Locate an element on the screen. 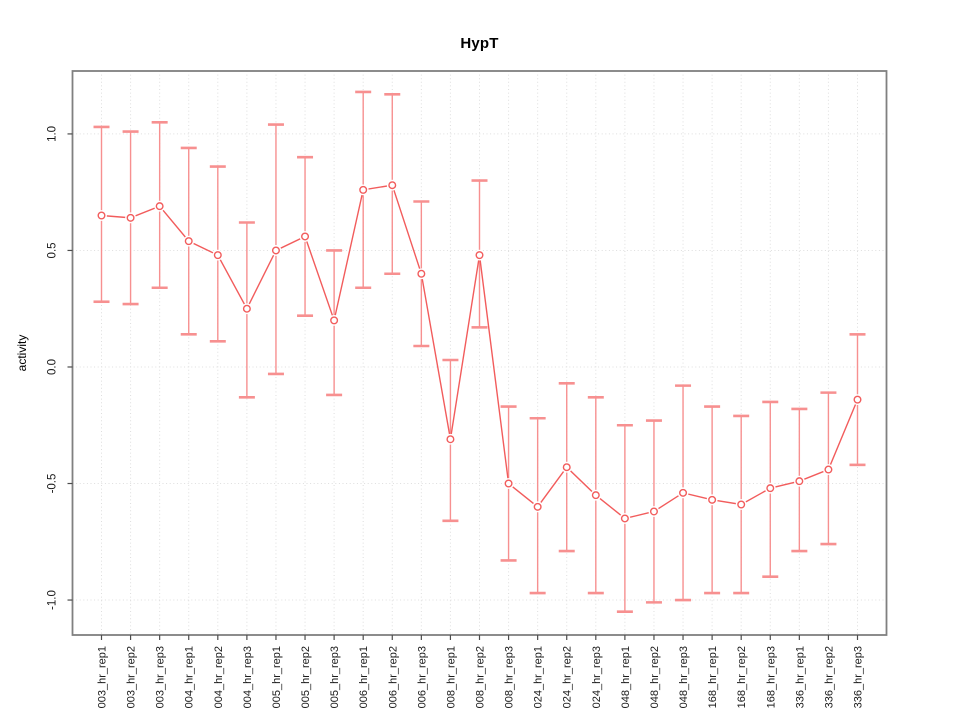 This screenshot has height=720, width=960. x-tick-label: 004_hr_rep2 is located at coordinates (219, 677).